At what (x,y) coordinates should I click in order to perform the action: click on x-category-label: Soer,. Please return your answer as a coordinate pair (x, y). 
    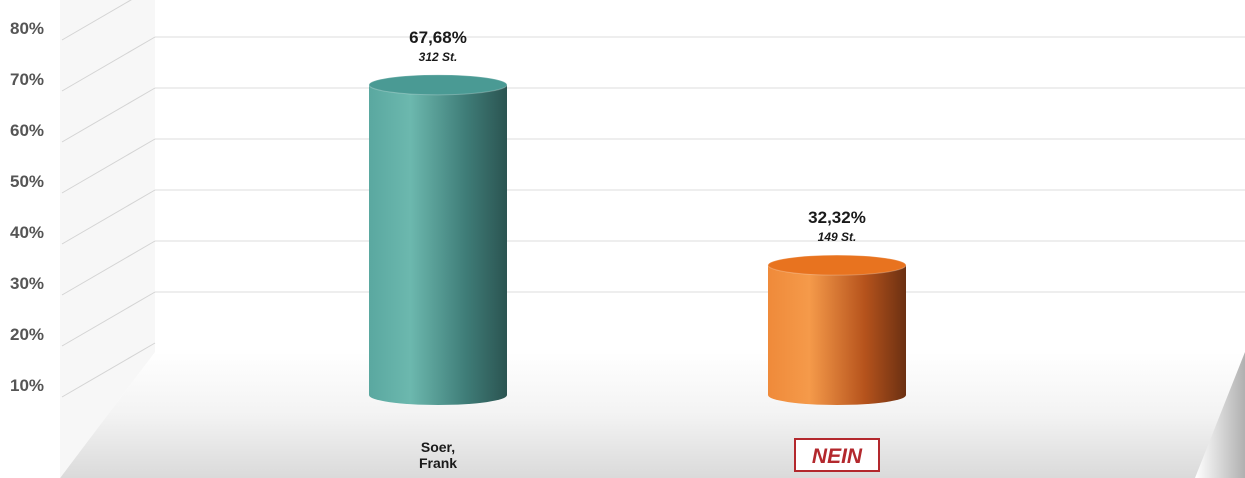
    Looking at the image, I should click on (438, 447).